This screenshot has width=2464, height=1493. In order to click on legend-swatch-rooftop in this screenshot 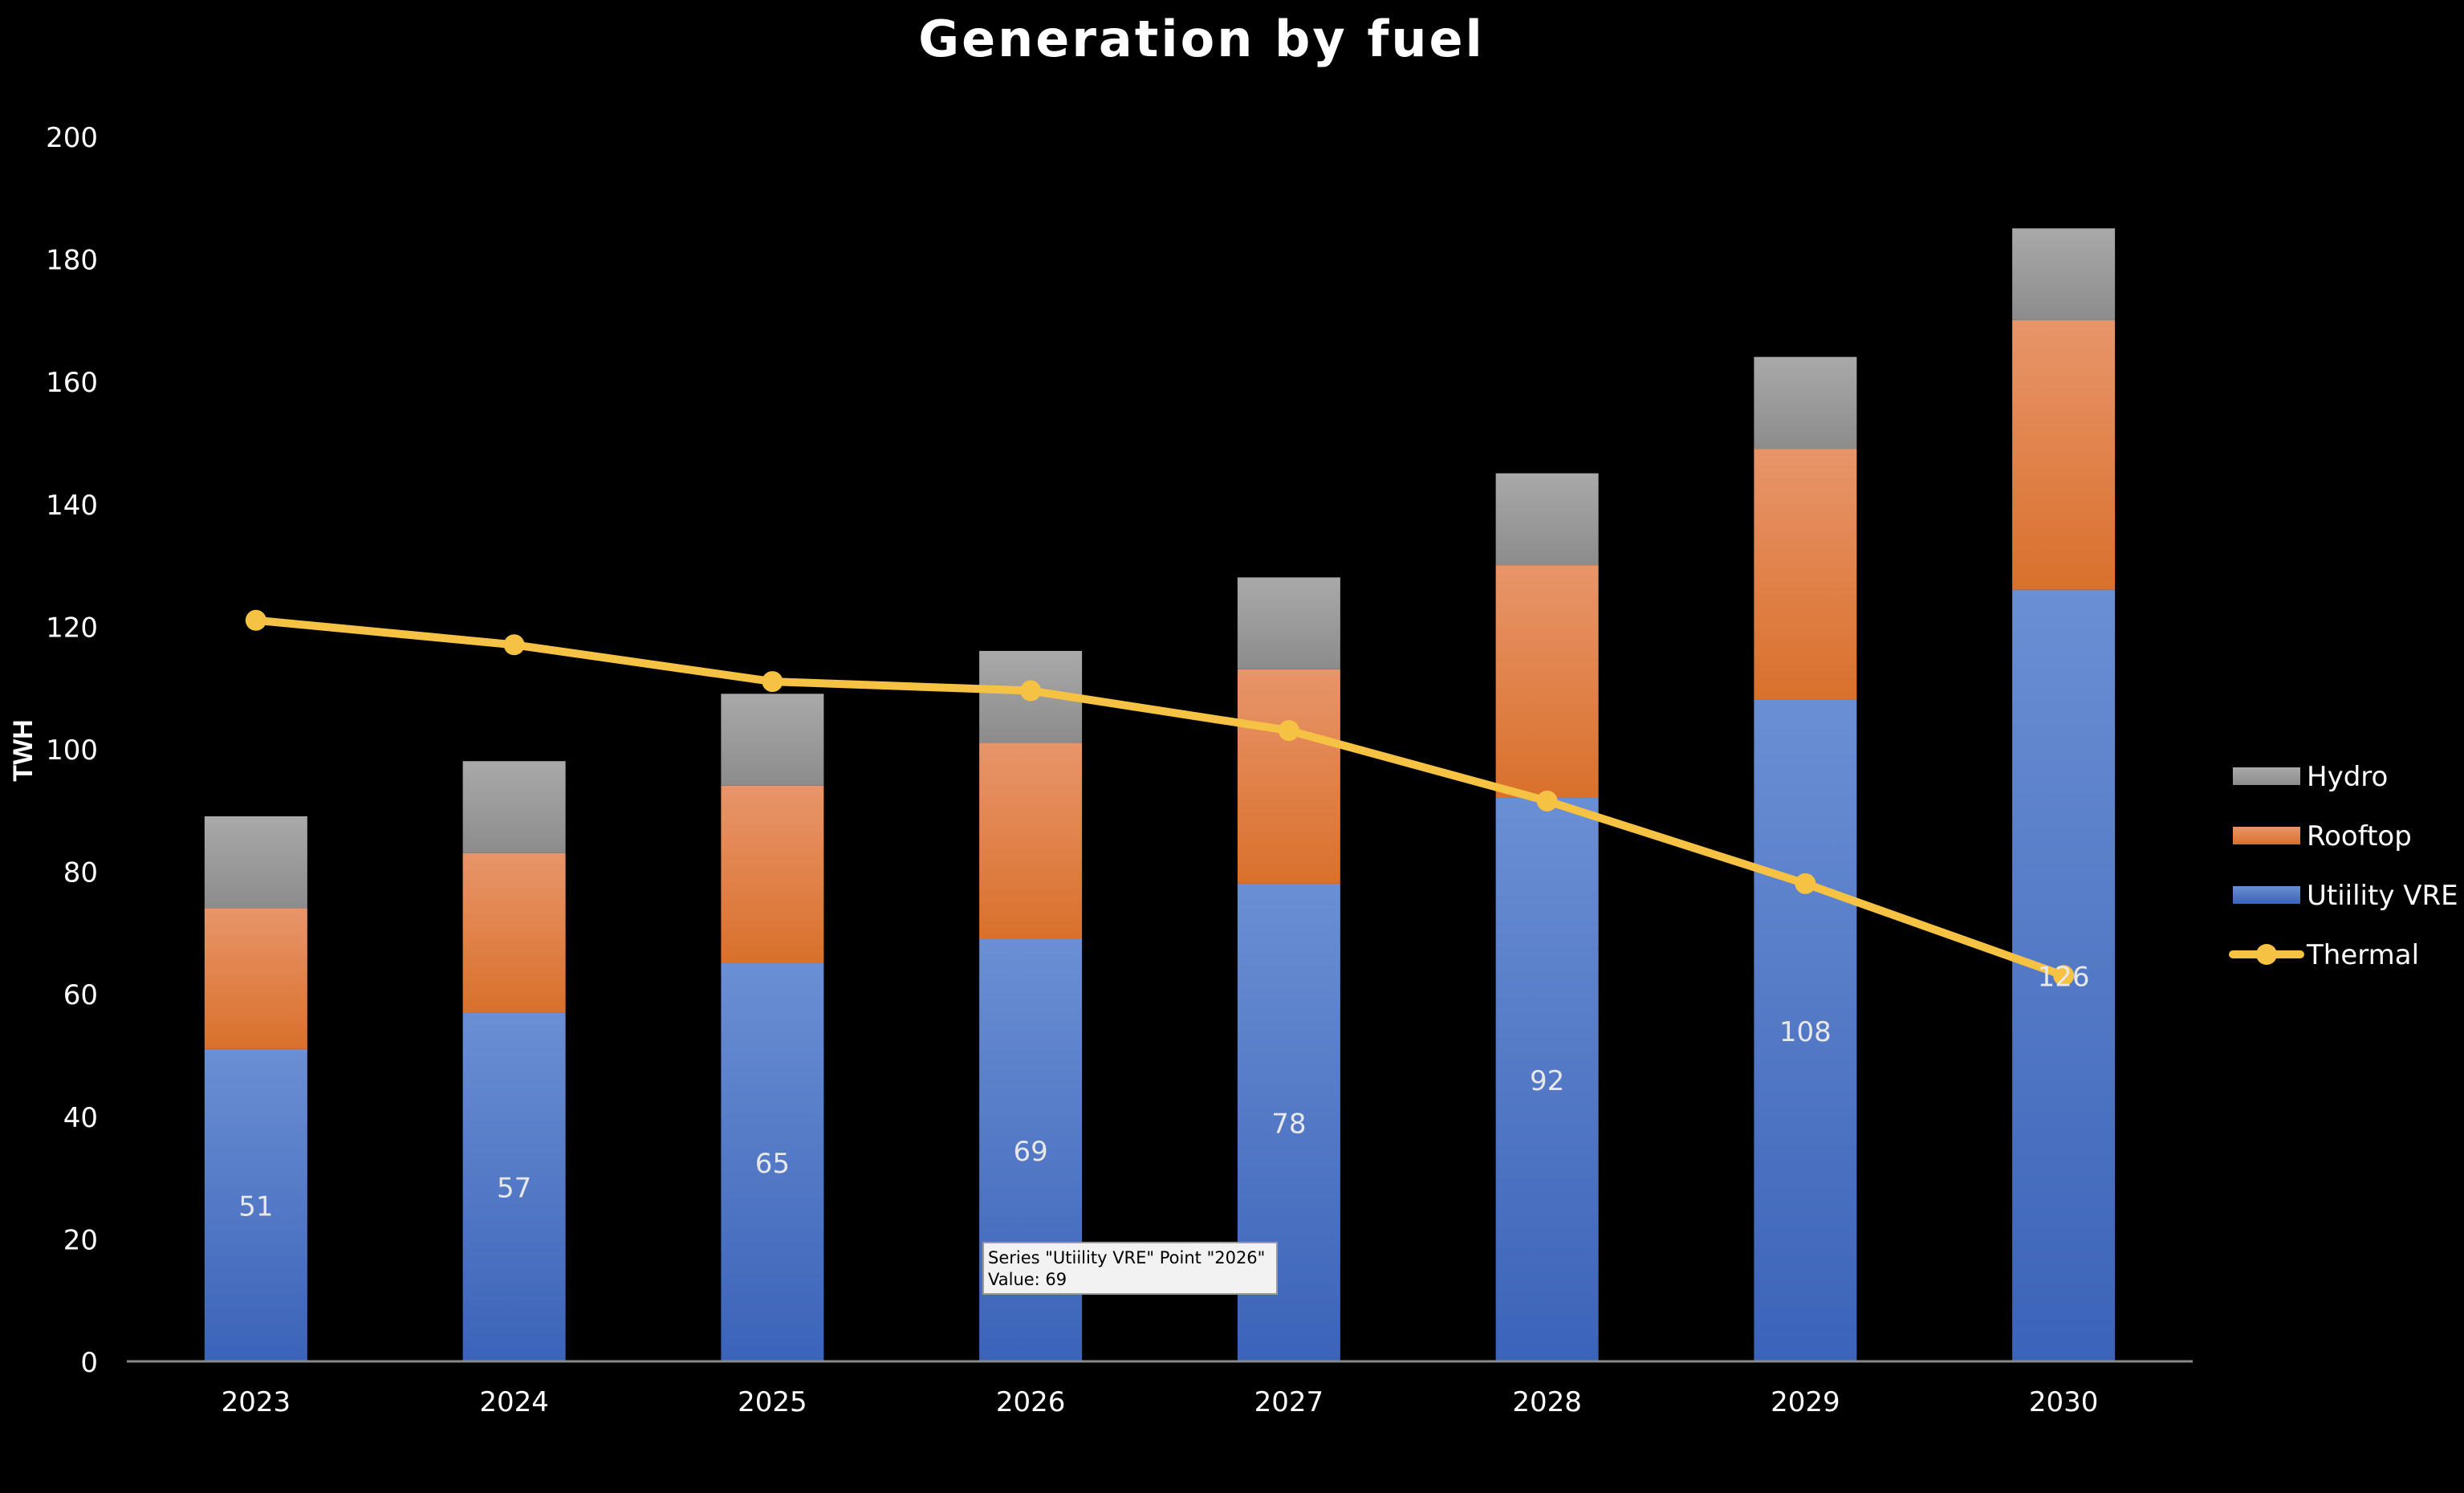, I will do `click(2266, 836)`.